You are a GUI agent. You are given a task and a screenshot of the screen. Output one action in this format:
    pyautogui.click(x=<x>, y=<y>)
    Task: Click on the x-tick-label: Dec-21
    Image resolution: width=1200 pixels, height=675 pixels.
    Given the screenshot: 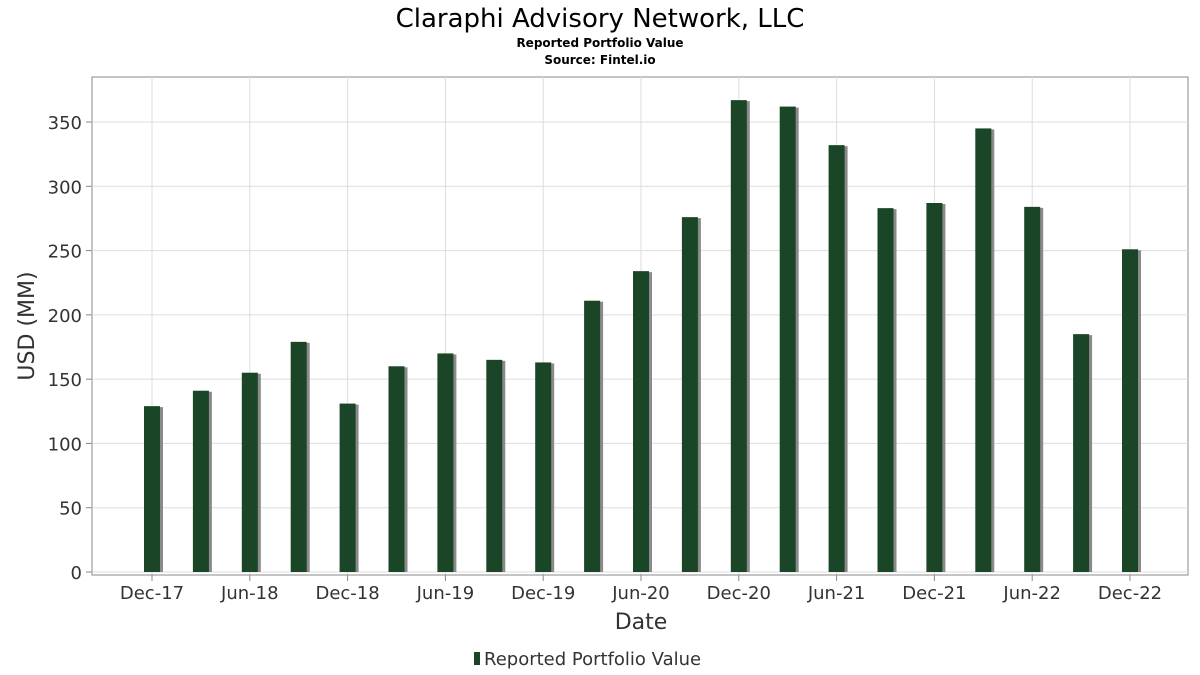 What is the action you would take?
    pyautogui.click(x=934, y=593)
    